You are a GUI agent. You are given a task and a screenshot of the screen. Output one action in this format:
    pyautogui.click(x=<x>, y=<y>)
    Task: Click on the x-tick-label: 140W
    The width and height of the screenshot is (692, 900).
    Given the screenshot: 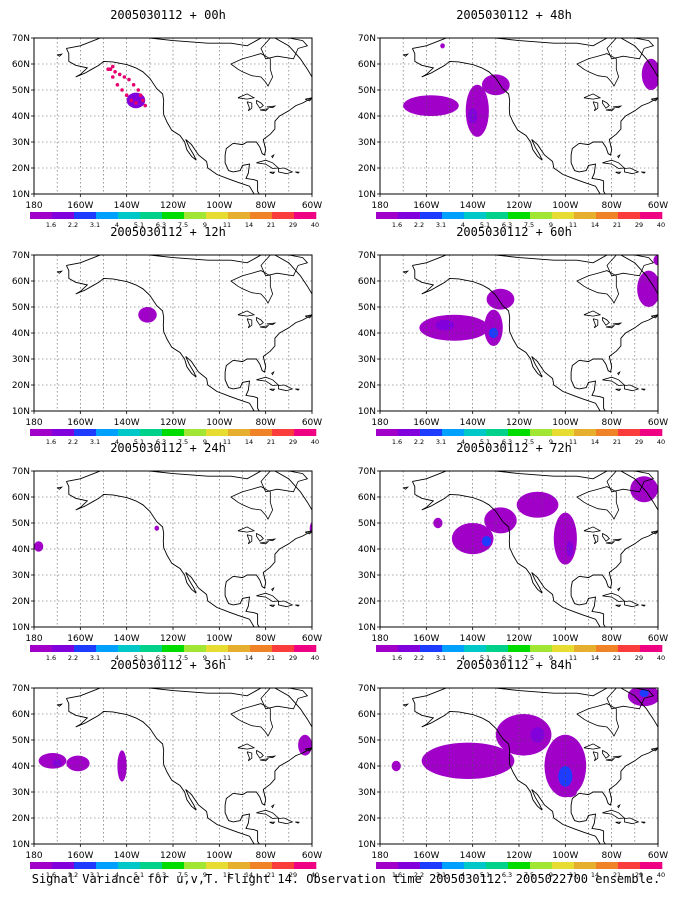 What is the action you would take?
    pyautogui.click(x=127, y=423)
    